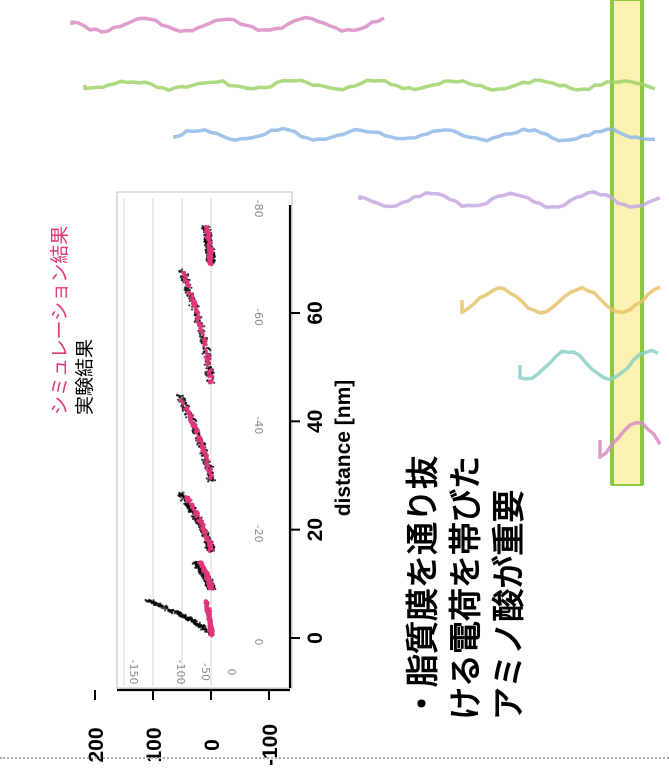 The image size is (669, 769). I want to click on x-tick-label-0: 0, so click(315, 638).